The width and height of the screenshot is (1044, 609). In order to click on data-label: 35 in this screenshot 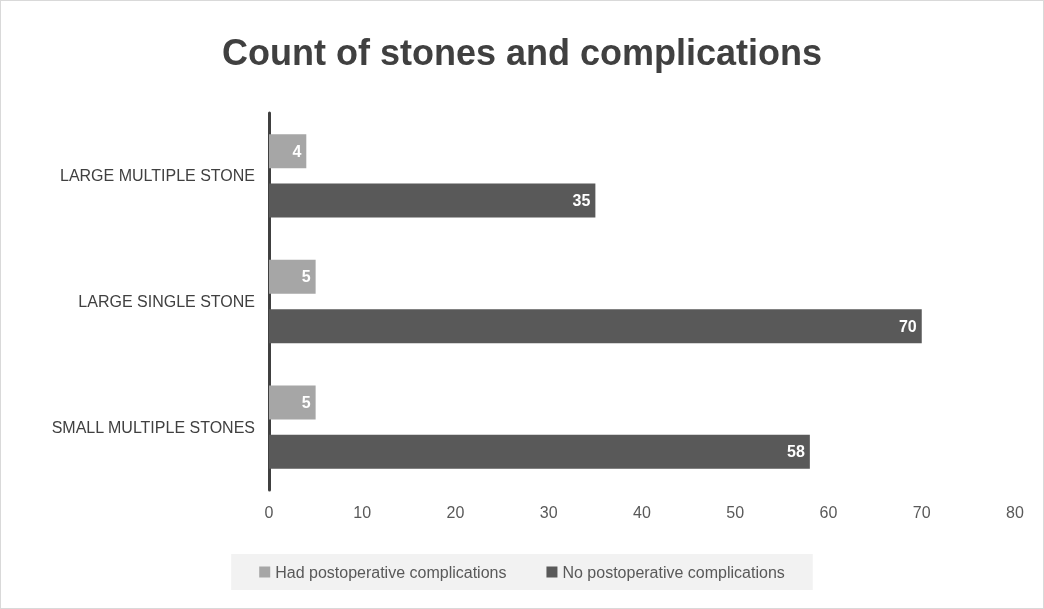, I will do `click(581, 200)`.